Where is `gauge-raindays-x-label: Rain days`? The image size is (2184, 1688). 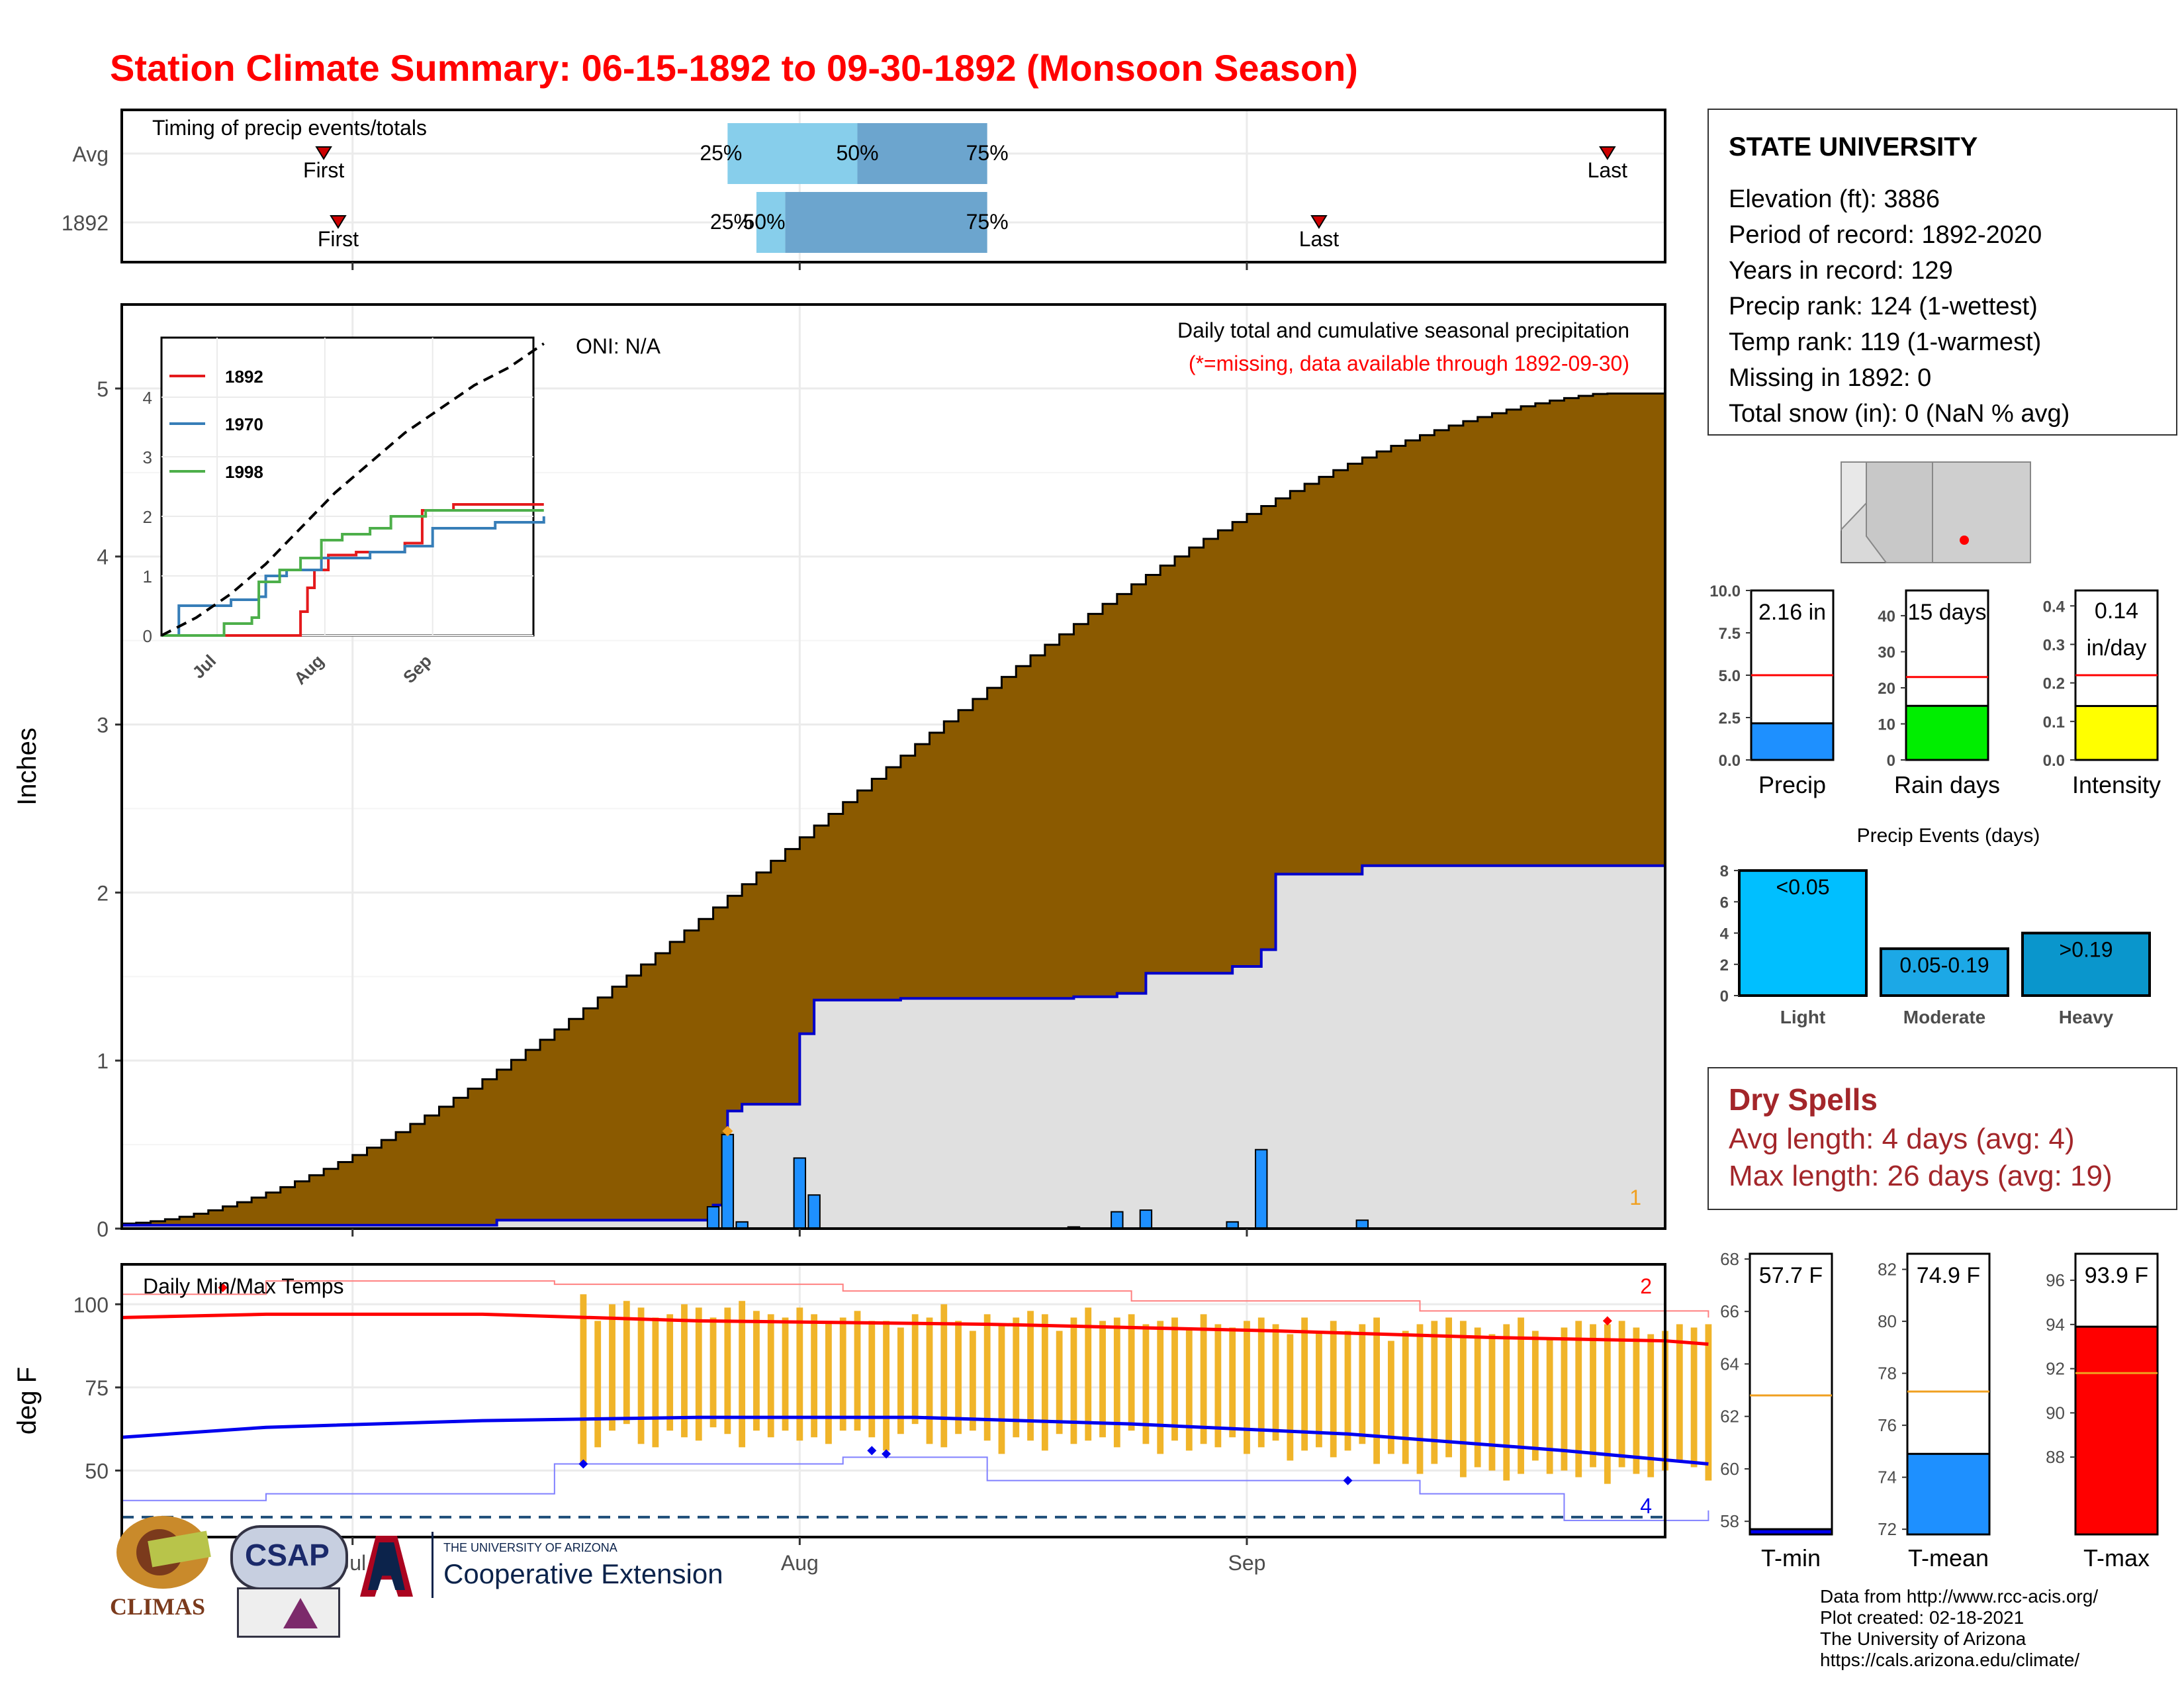 gauge-raindays-x-label: Rain days is located at coordinates (1947, 784).